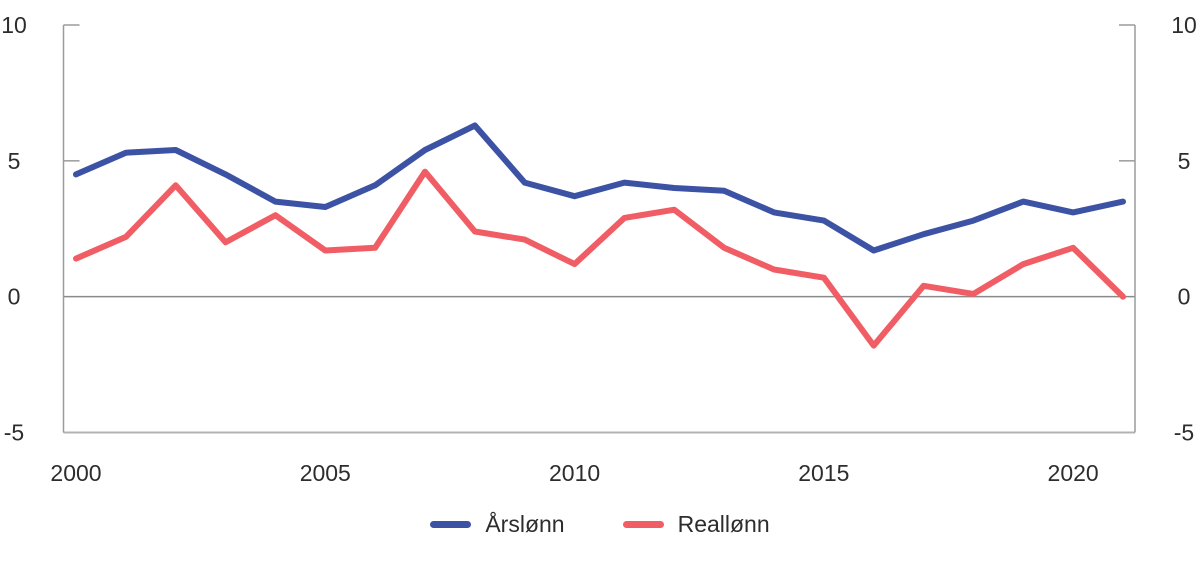 The width and height of the screenshot is (1200, 568). What do you see at coordinates (325, 473) in the screenshot?
I see `x-tick-label-2005: 2005` at bounding box center [325, 473].